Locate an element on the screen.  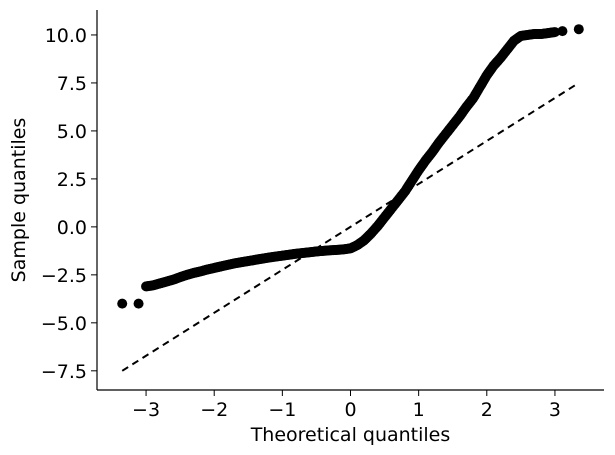
x-tick-label: −3 is located at coordinates (146, 410).